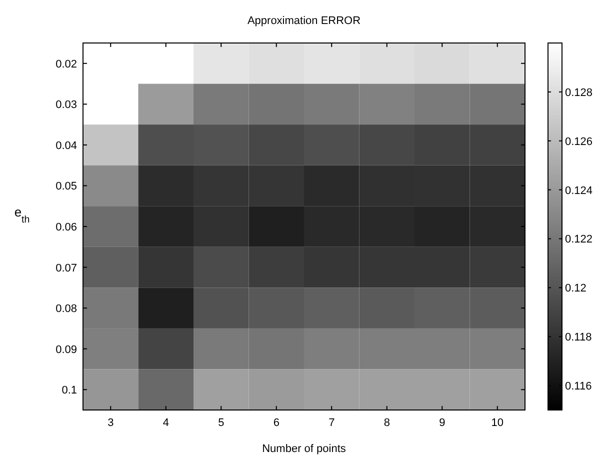  What do you see at coordinates (66, 146) in the screenshot?
I see `y-tick-label: 0.04` at bounding box center [66, 146].